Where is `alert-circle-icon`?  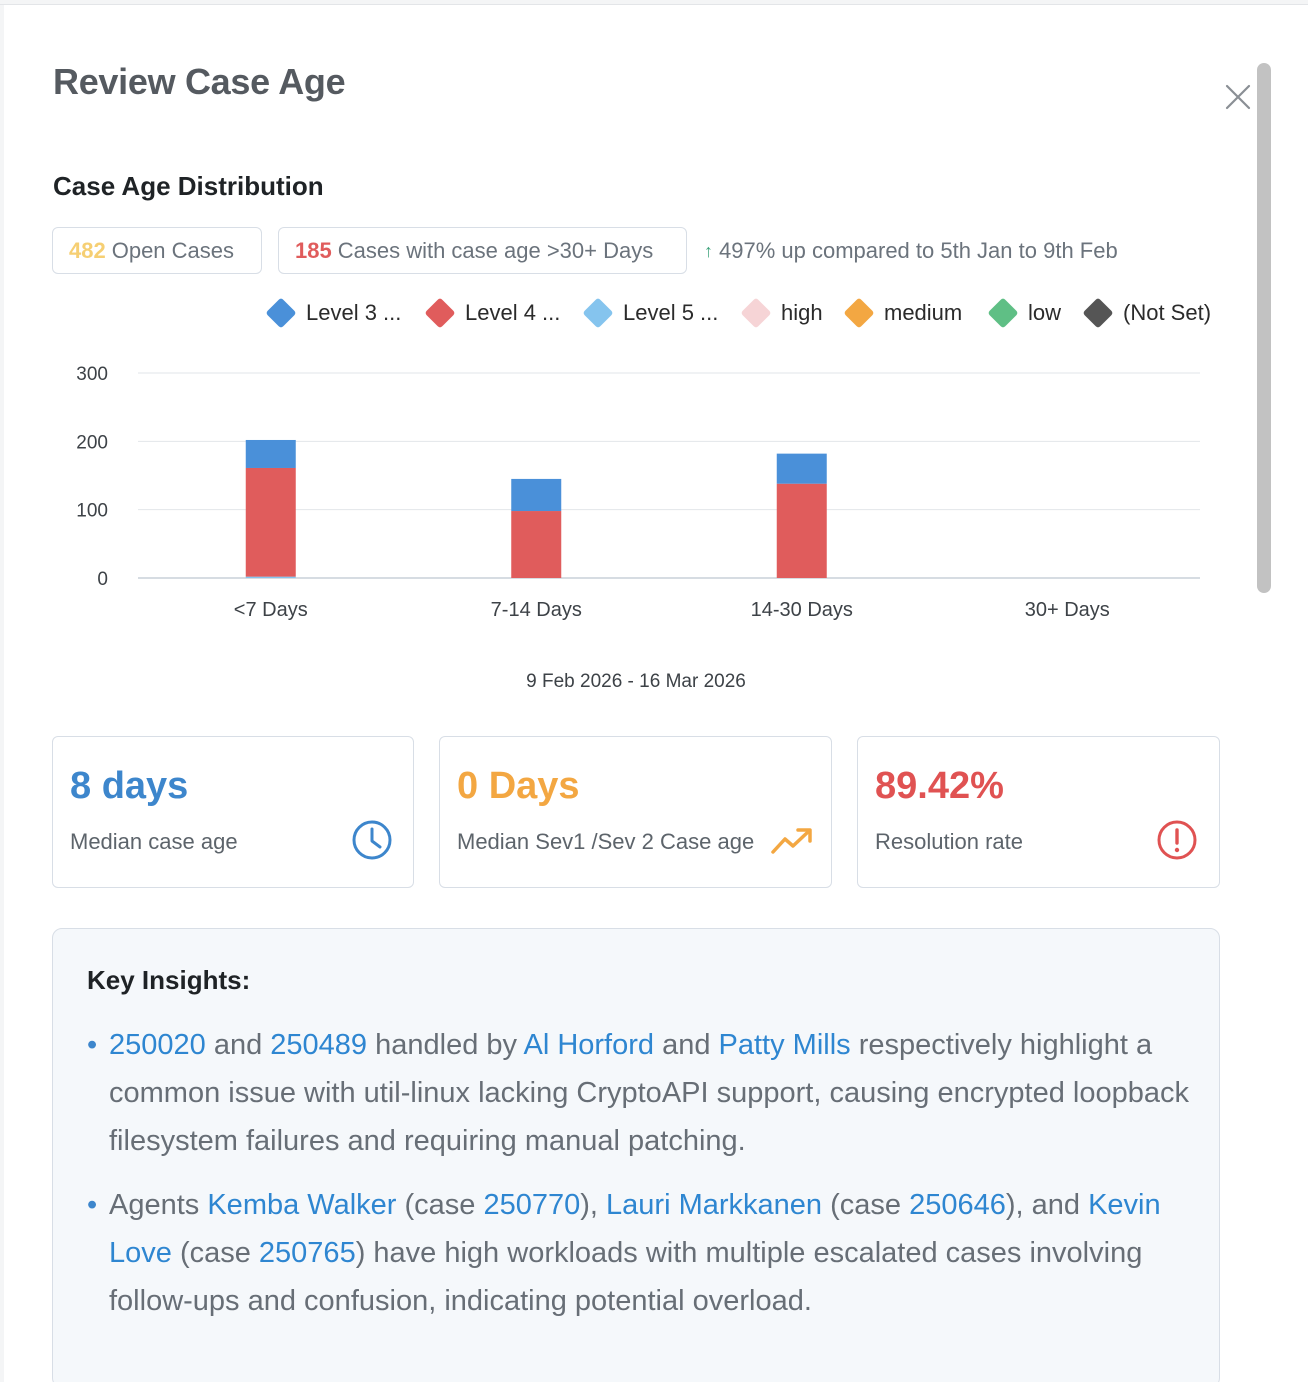 alert-circle-icon is located at coordinates (1177, 840).